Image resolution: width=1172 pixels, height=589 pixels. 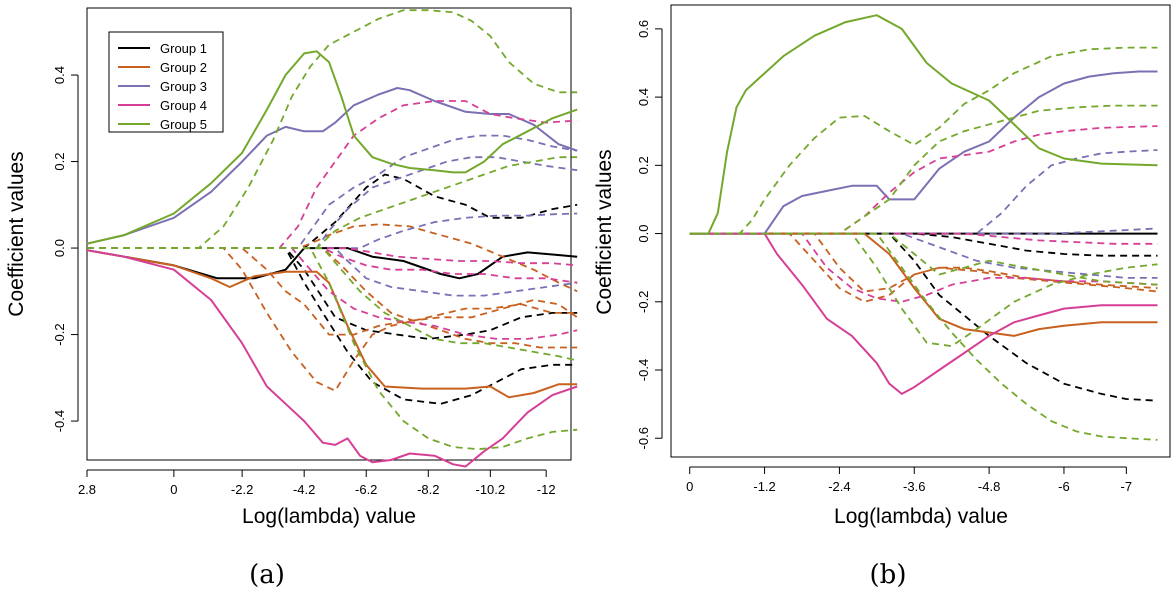 I want to click on y-tick-label-b-6: 0.4, so click(x=643, y=97).